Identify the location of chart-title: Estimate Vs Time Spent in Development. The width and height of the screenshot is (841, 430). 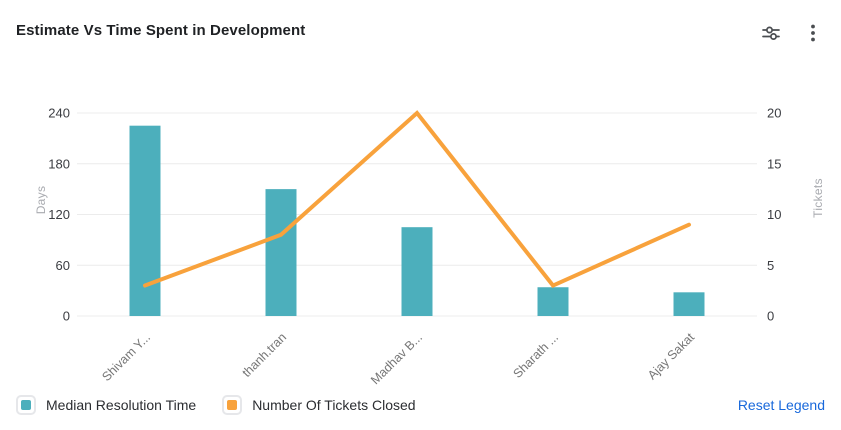
(161, 30).